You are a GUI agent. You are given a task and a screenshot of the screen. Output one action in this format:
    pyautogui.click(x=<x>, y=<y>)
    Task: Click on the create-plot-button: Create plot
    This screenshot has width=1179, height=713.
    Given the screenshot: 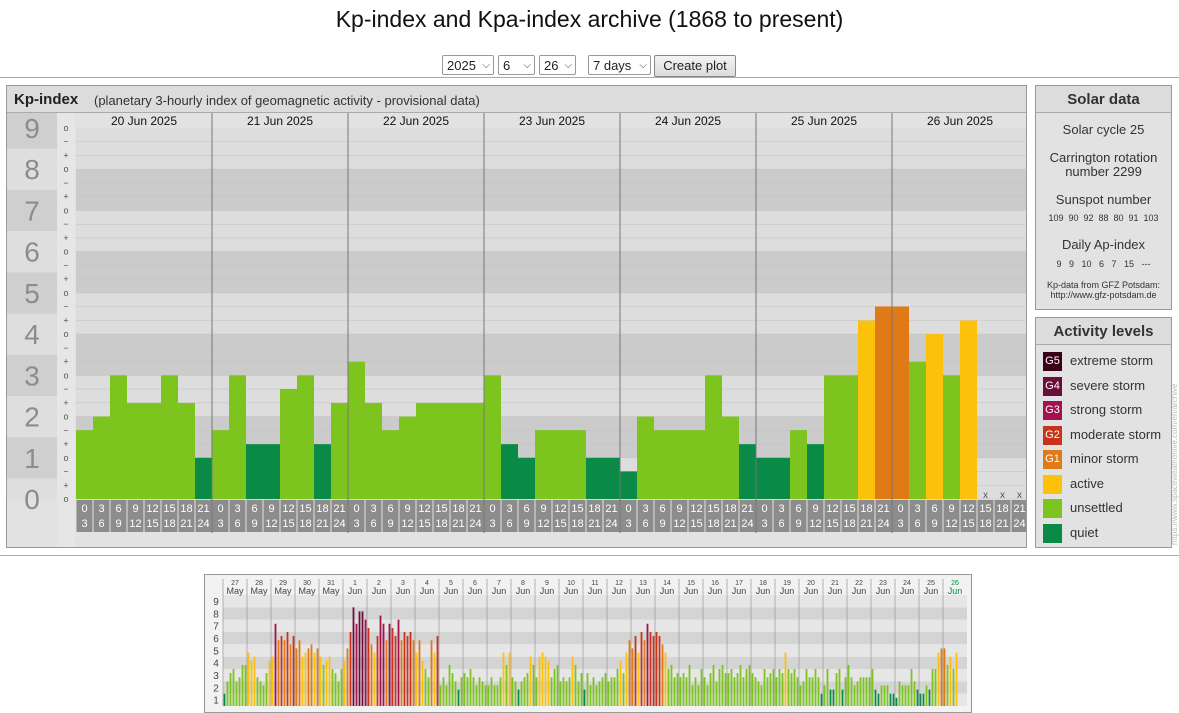 What is the action you would take?
    pyautogui.click(x=695, y=66)
    